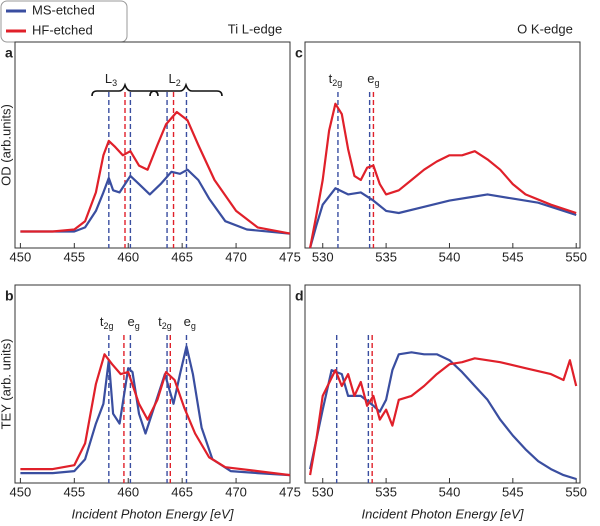 Image resolution: width=600 pixels, height=526 pixels. What do you see at coordinates (9, 296) in the screenshot?
I see `panel-letter: b` at bounding box center [9, 296].